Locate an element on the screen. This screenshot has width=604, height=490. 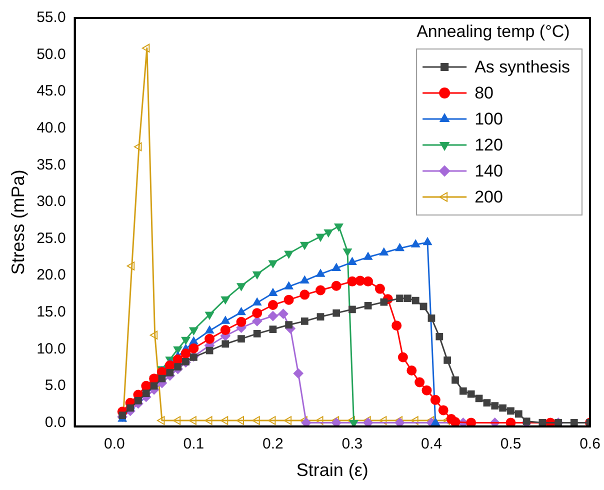
x-tick-label: 0.1 is located at coordinates (193, 444).